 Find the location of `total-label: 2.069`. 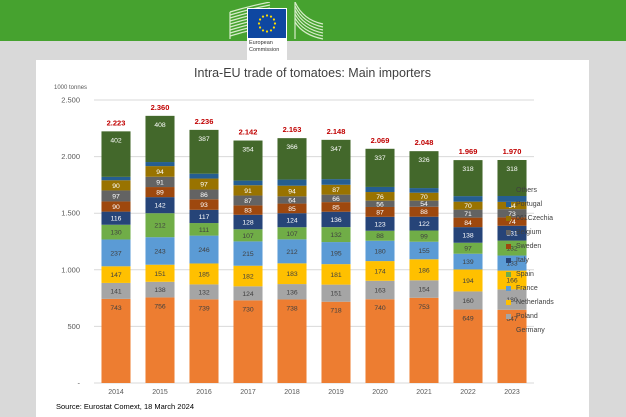

total-label: 2.069 is located at coordinates (380, 140).